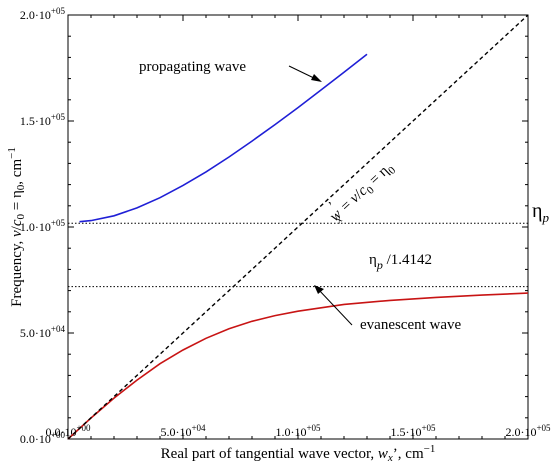  What do you see at coordinates (43, 120) in the screenshot?
I see `y-tick-label: 1.5·10+05` at bounding box center [43, 120].